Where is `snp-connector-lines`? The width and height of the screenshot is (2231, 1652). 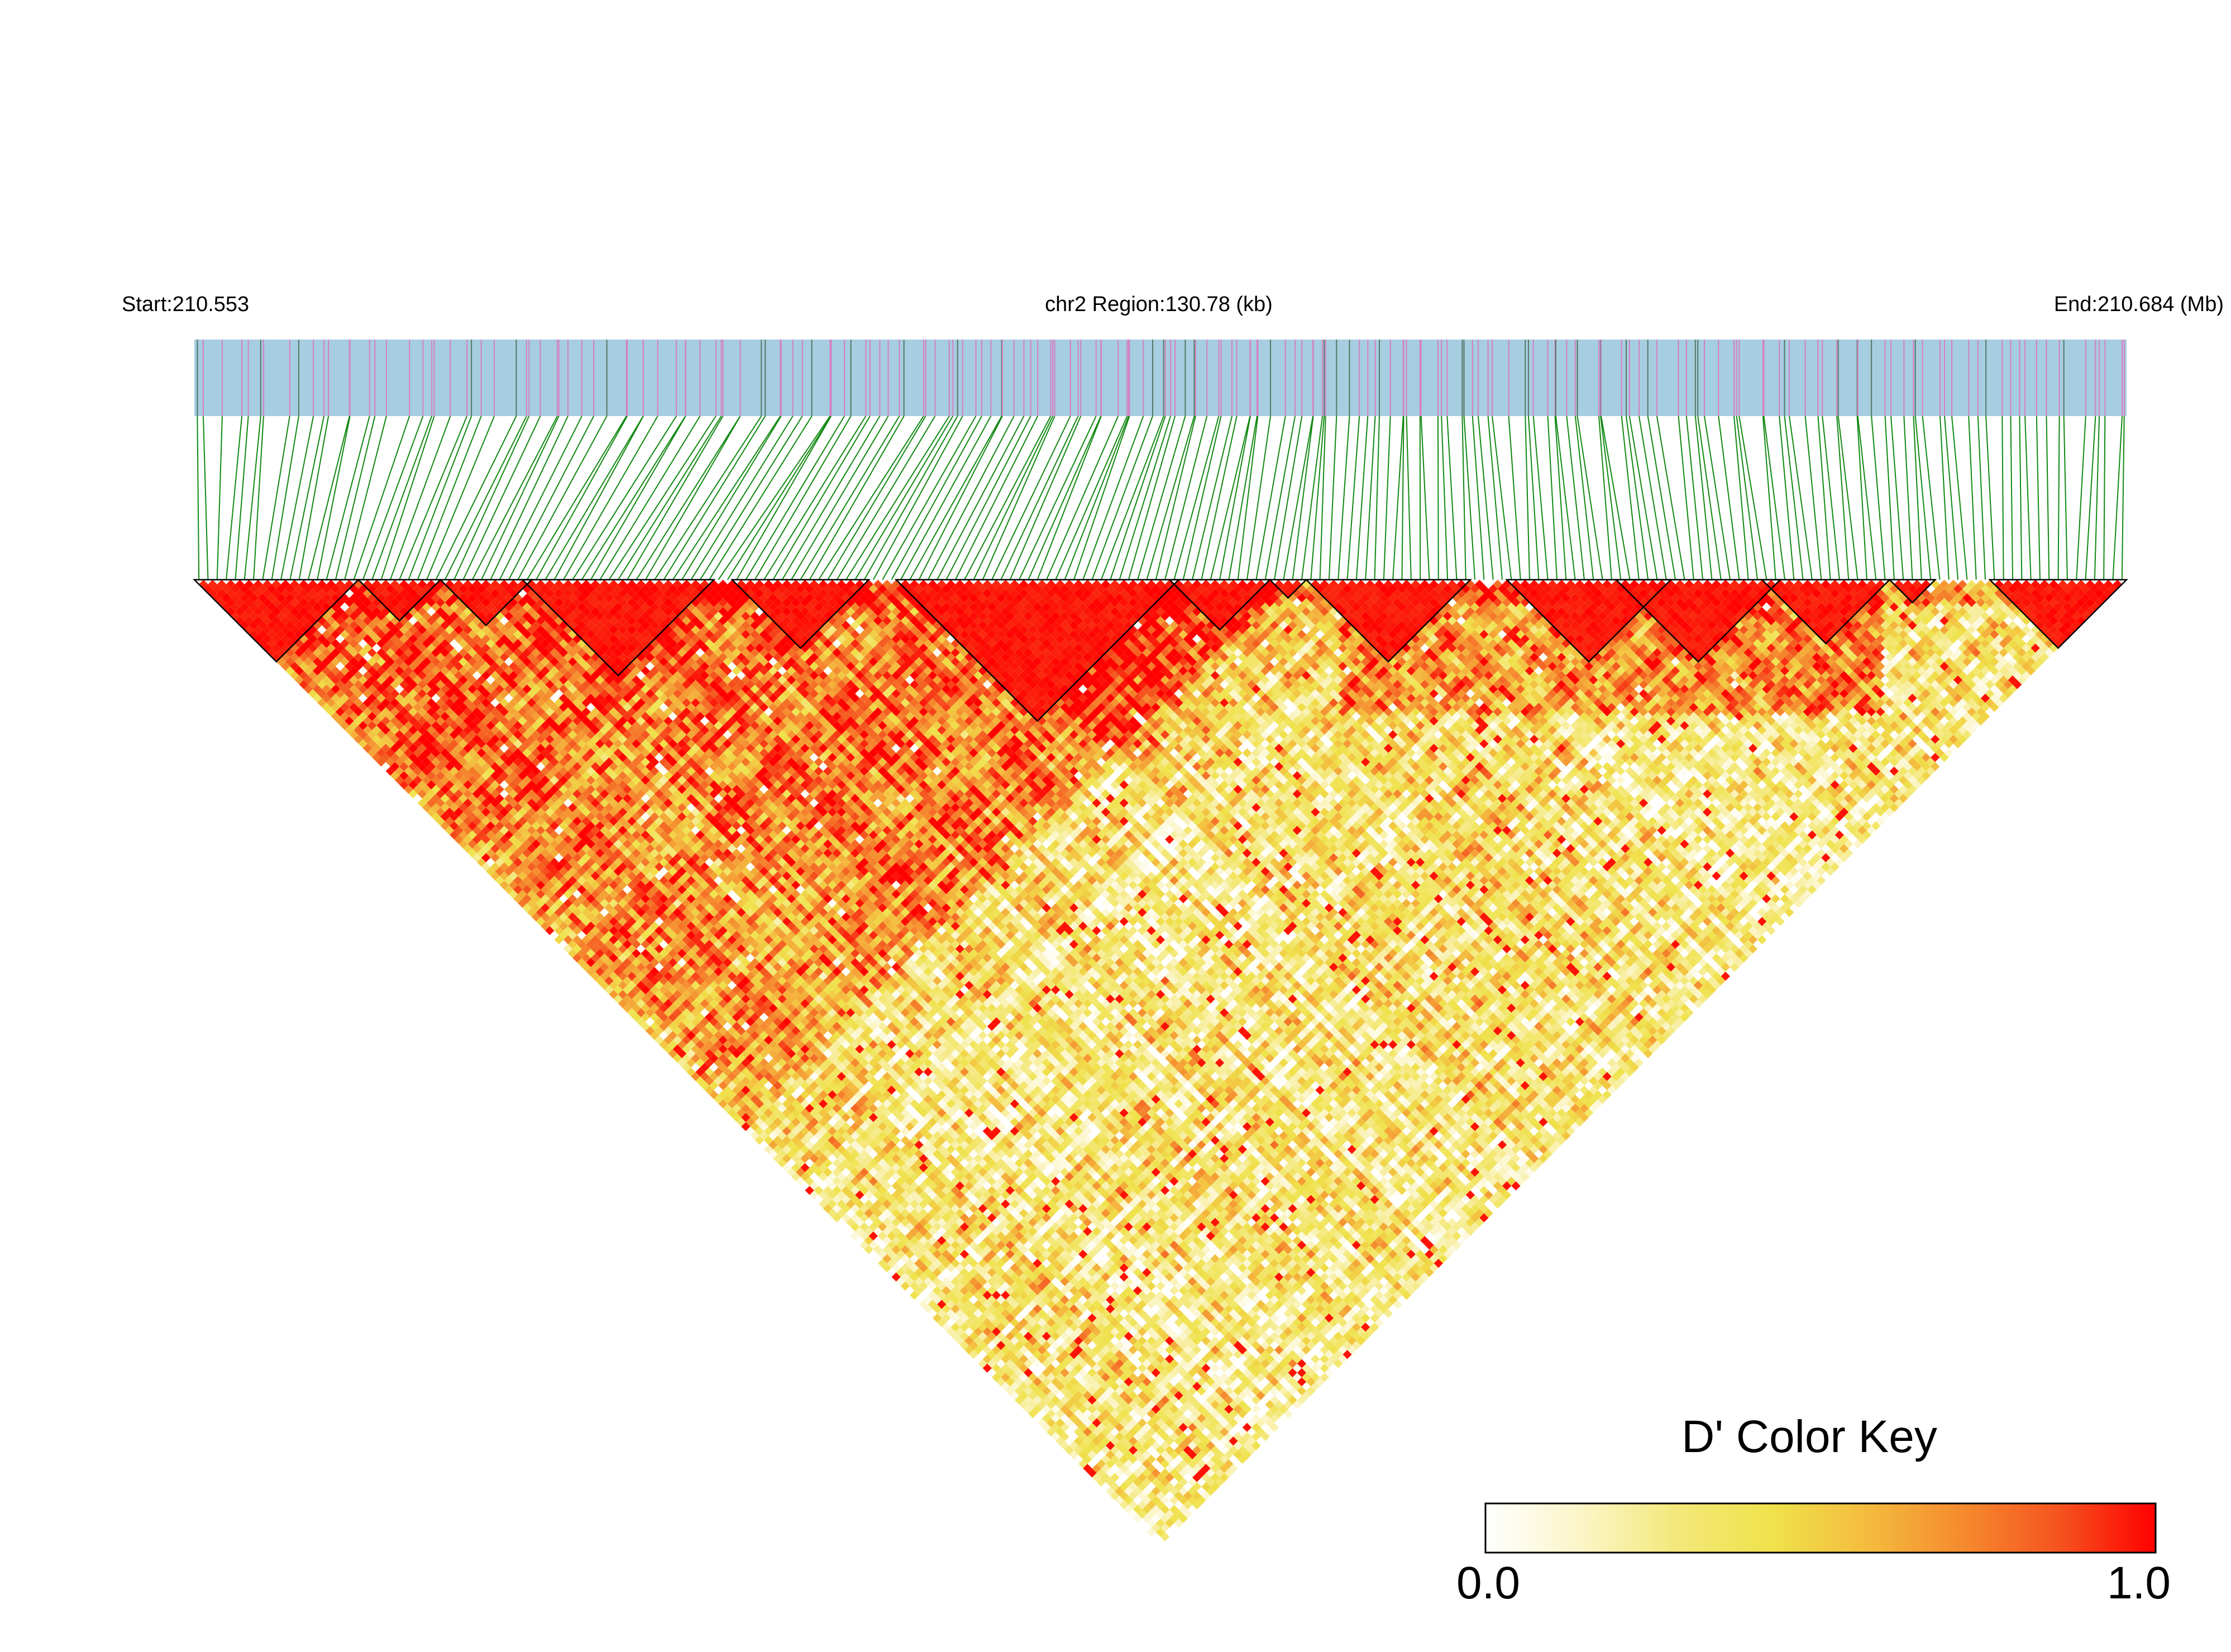 snp-connector-lines is located at coordinates (1160, 498).